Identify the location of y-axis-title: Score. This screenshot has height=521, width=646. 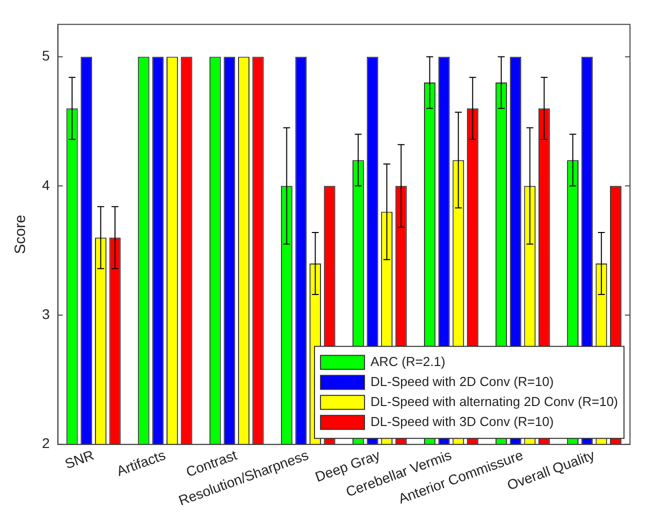
(21, 234).